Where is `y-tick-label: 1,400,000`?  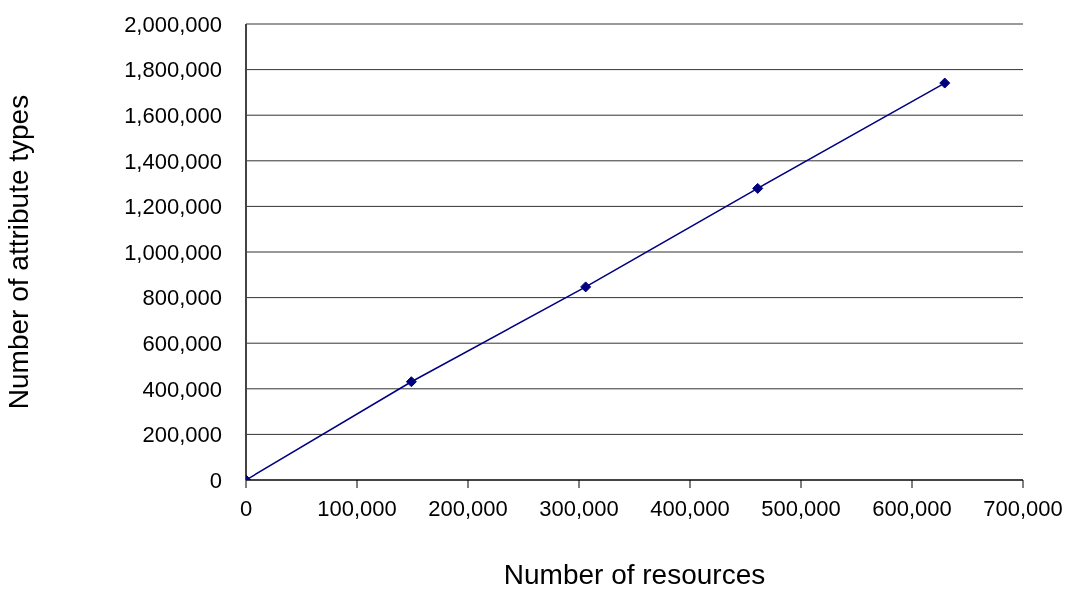
y-tick-label: 1,400,000 is located at coordinates (173, 161).